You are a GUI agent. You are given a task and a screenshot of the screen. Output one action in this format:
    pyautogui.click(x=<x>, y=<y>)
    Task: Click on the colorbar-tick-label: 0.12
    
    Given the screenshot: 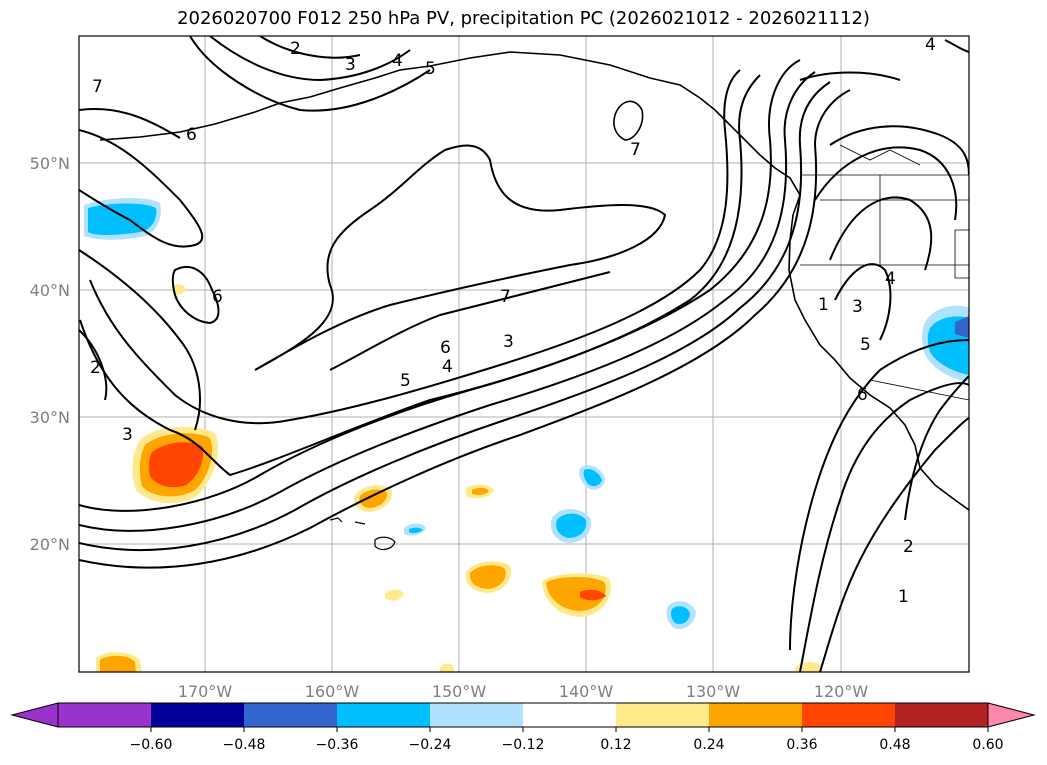 What is the action you would take?
    pyautogui.click(x=615, y=745)
    